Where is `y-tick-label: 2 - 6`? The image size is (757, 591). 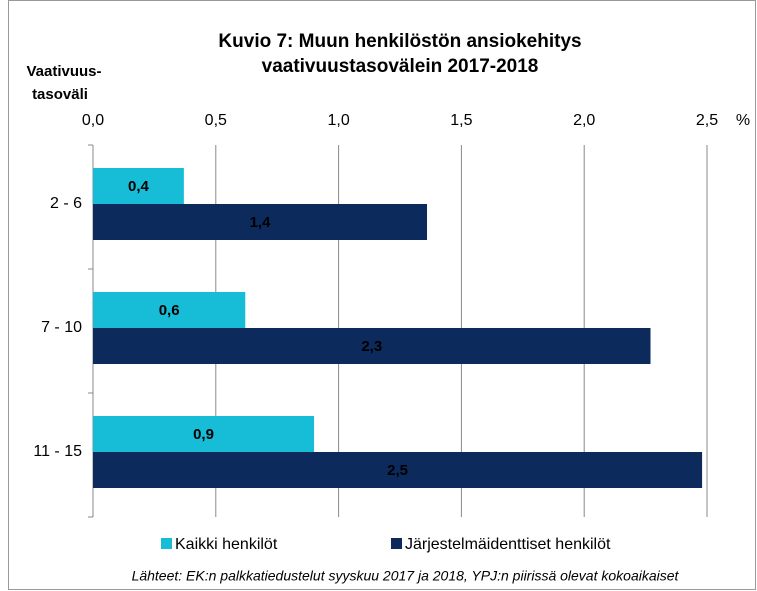
y-tick-label: 2 - 6 is located at coordinates (66, 203).